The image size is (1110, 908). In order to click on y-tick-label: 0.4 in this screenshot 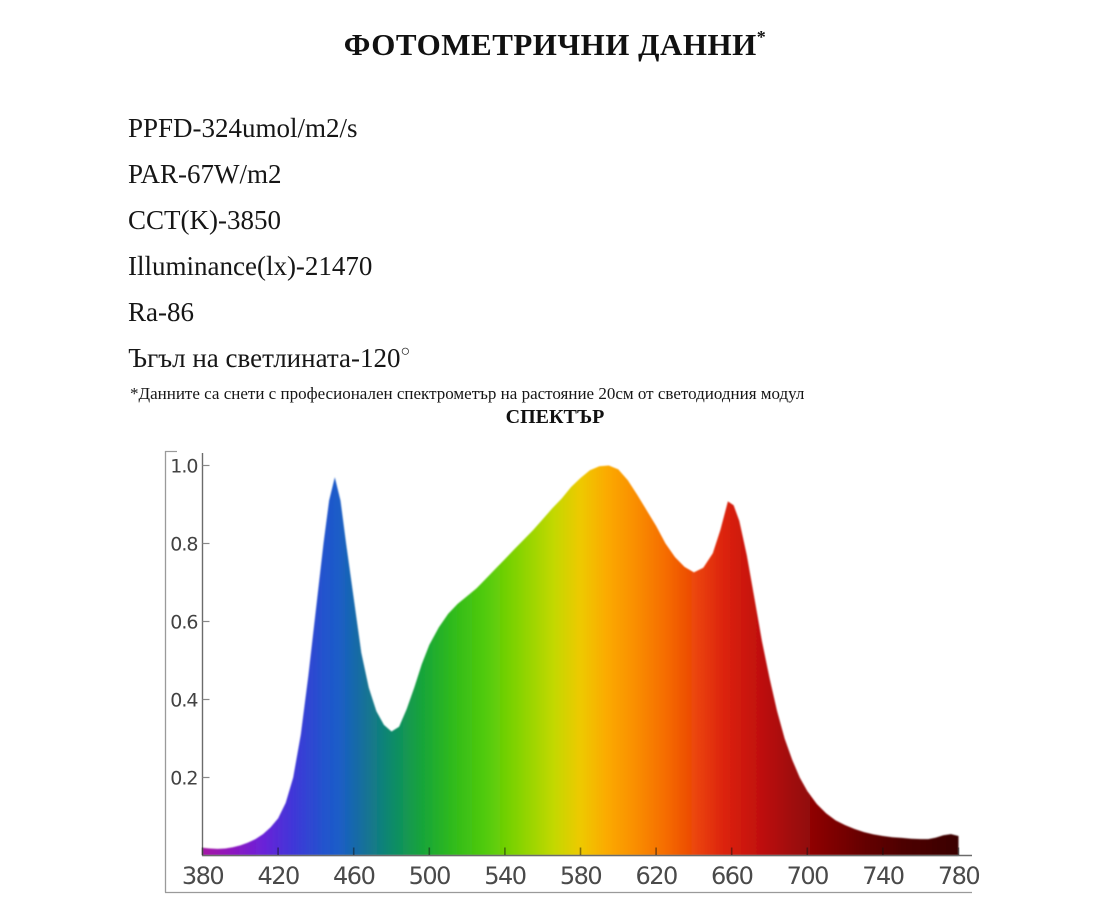, I will do `click(184, 701)`.